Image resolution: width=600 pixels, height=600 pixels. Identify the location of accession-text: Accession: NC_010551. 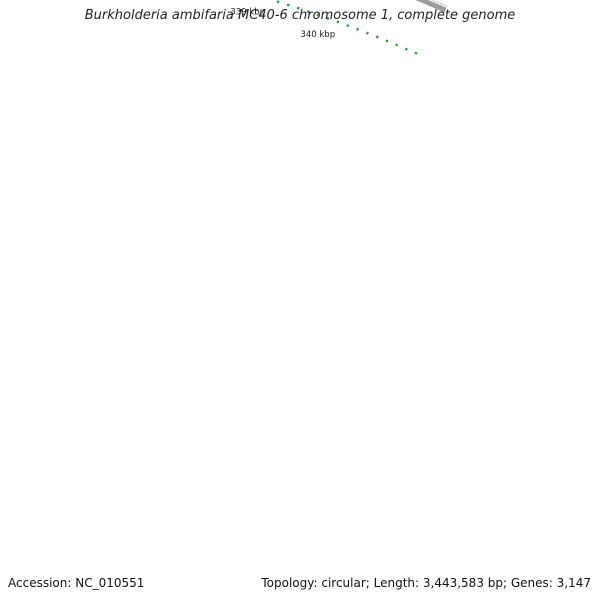
(76, 583).